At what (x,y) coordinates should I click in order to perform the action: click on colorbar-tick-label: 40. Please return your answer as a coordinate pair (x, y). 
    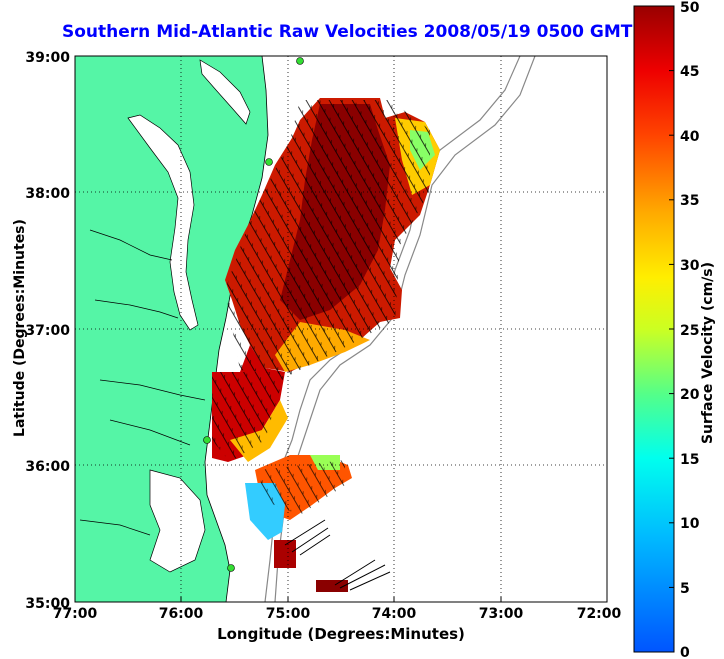
    Looking at the image, I should click on (690, 137).